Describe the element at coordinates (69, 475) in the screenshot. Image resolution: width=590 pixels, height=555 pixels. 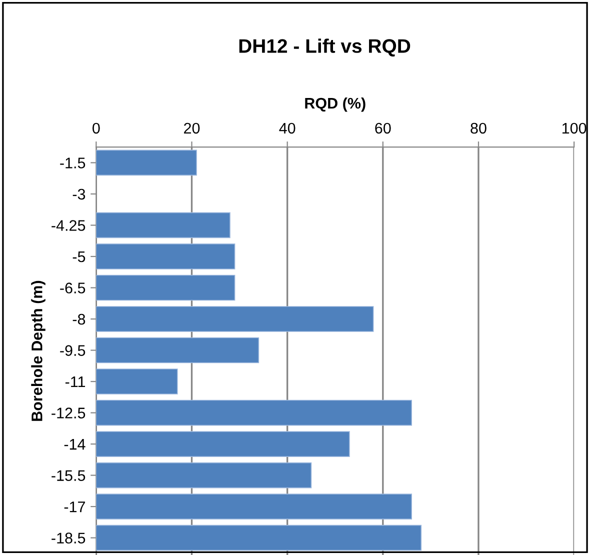
I see `y-tick-label: -15.5` at that location.